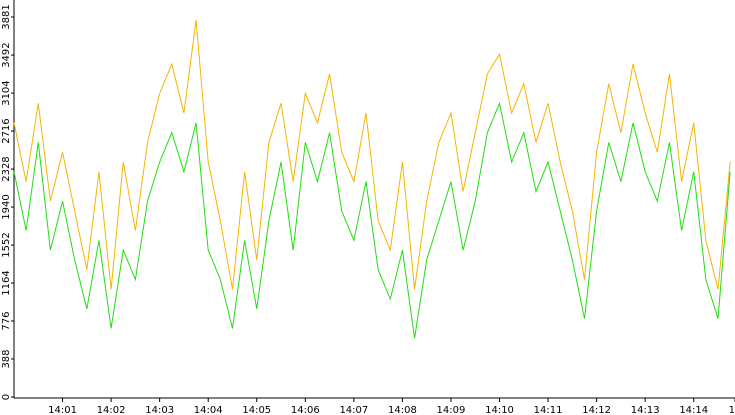 The image size is (735, 415). I want to click on y-tick-label: 388, so click(6, 358).